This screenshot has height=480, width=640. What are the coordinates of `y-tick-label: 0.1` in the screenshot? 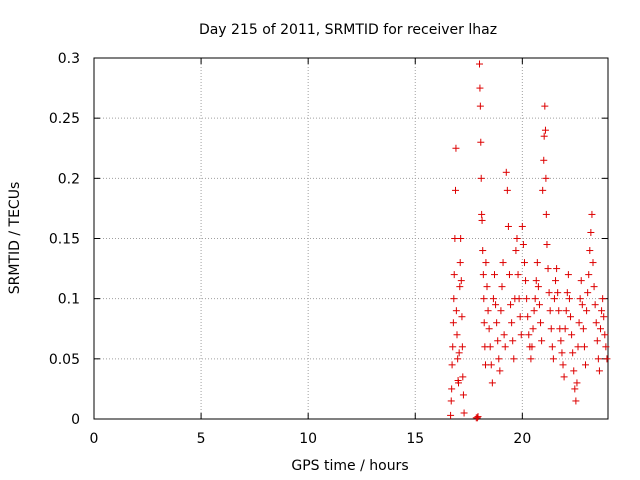 It's located at (69, 300).